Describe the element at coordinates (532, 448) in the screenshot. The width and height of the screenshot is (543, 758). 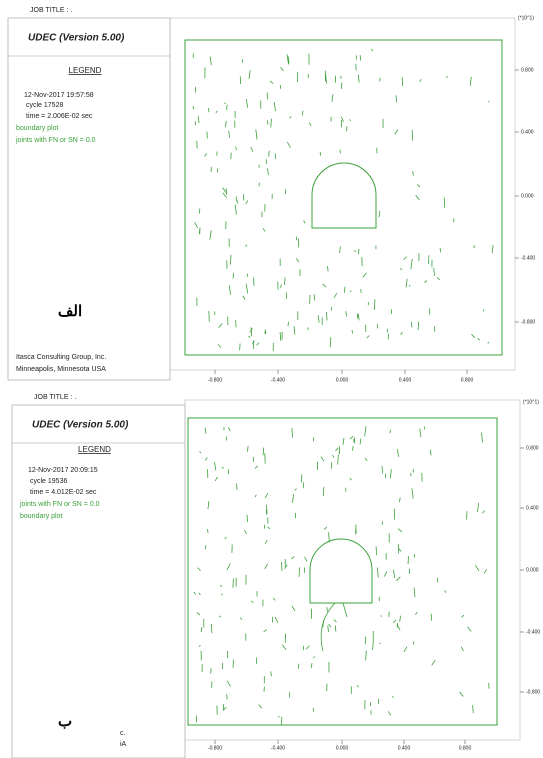
I see `y-tick-label: 0.800` at that location.